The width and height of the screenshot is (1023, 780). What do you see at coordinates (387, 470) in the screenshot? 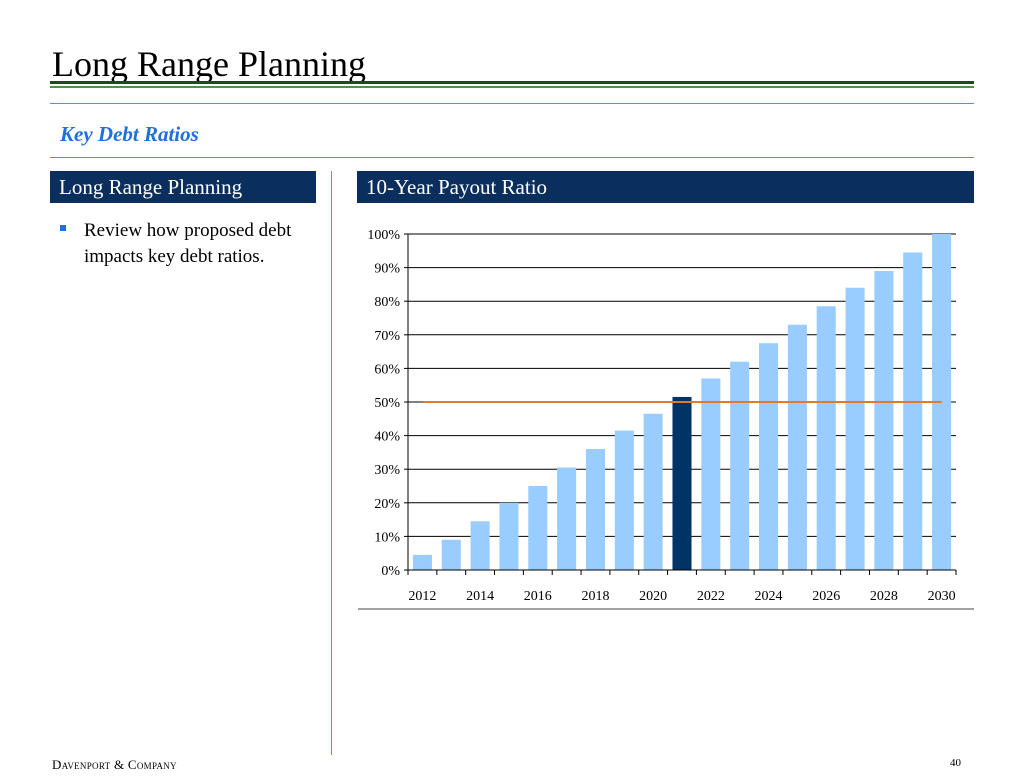
I see `y-tick-label: 30%` at bounding box center [387, 470].